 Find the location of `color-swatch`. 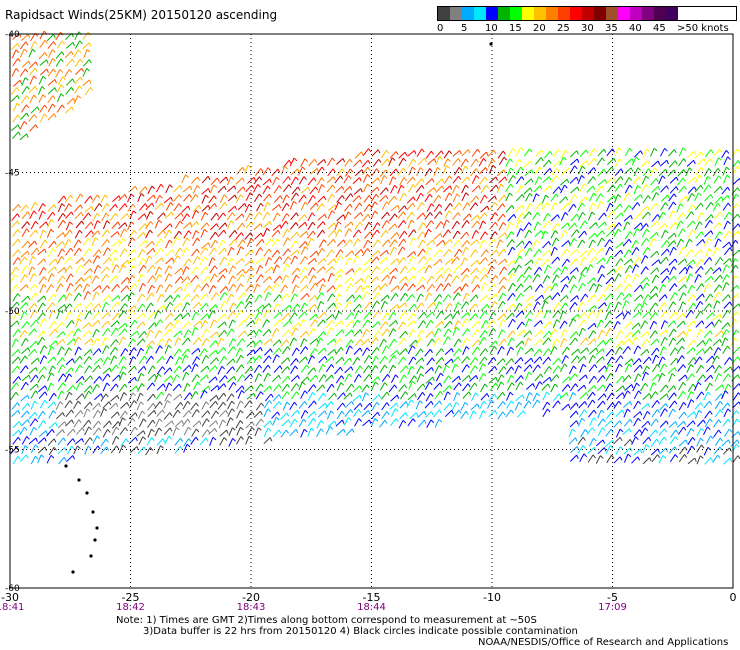

color-swatch is located at coordinates (564, 13).